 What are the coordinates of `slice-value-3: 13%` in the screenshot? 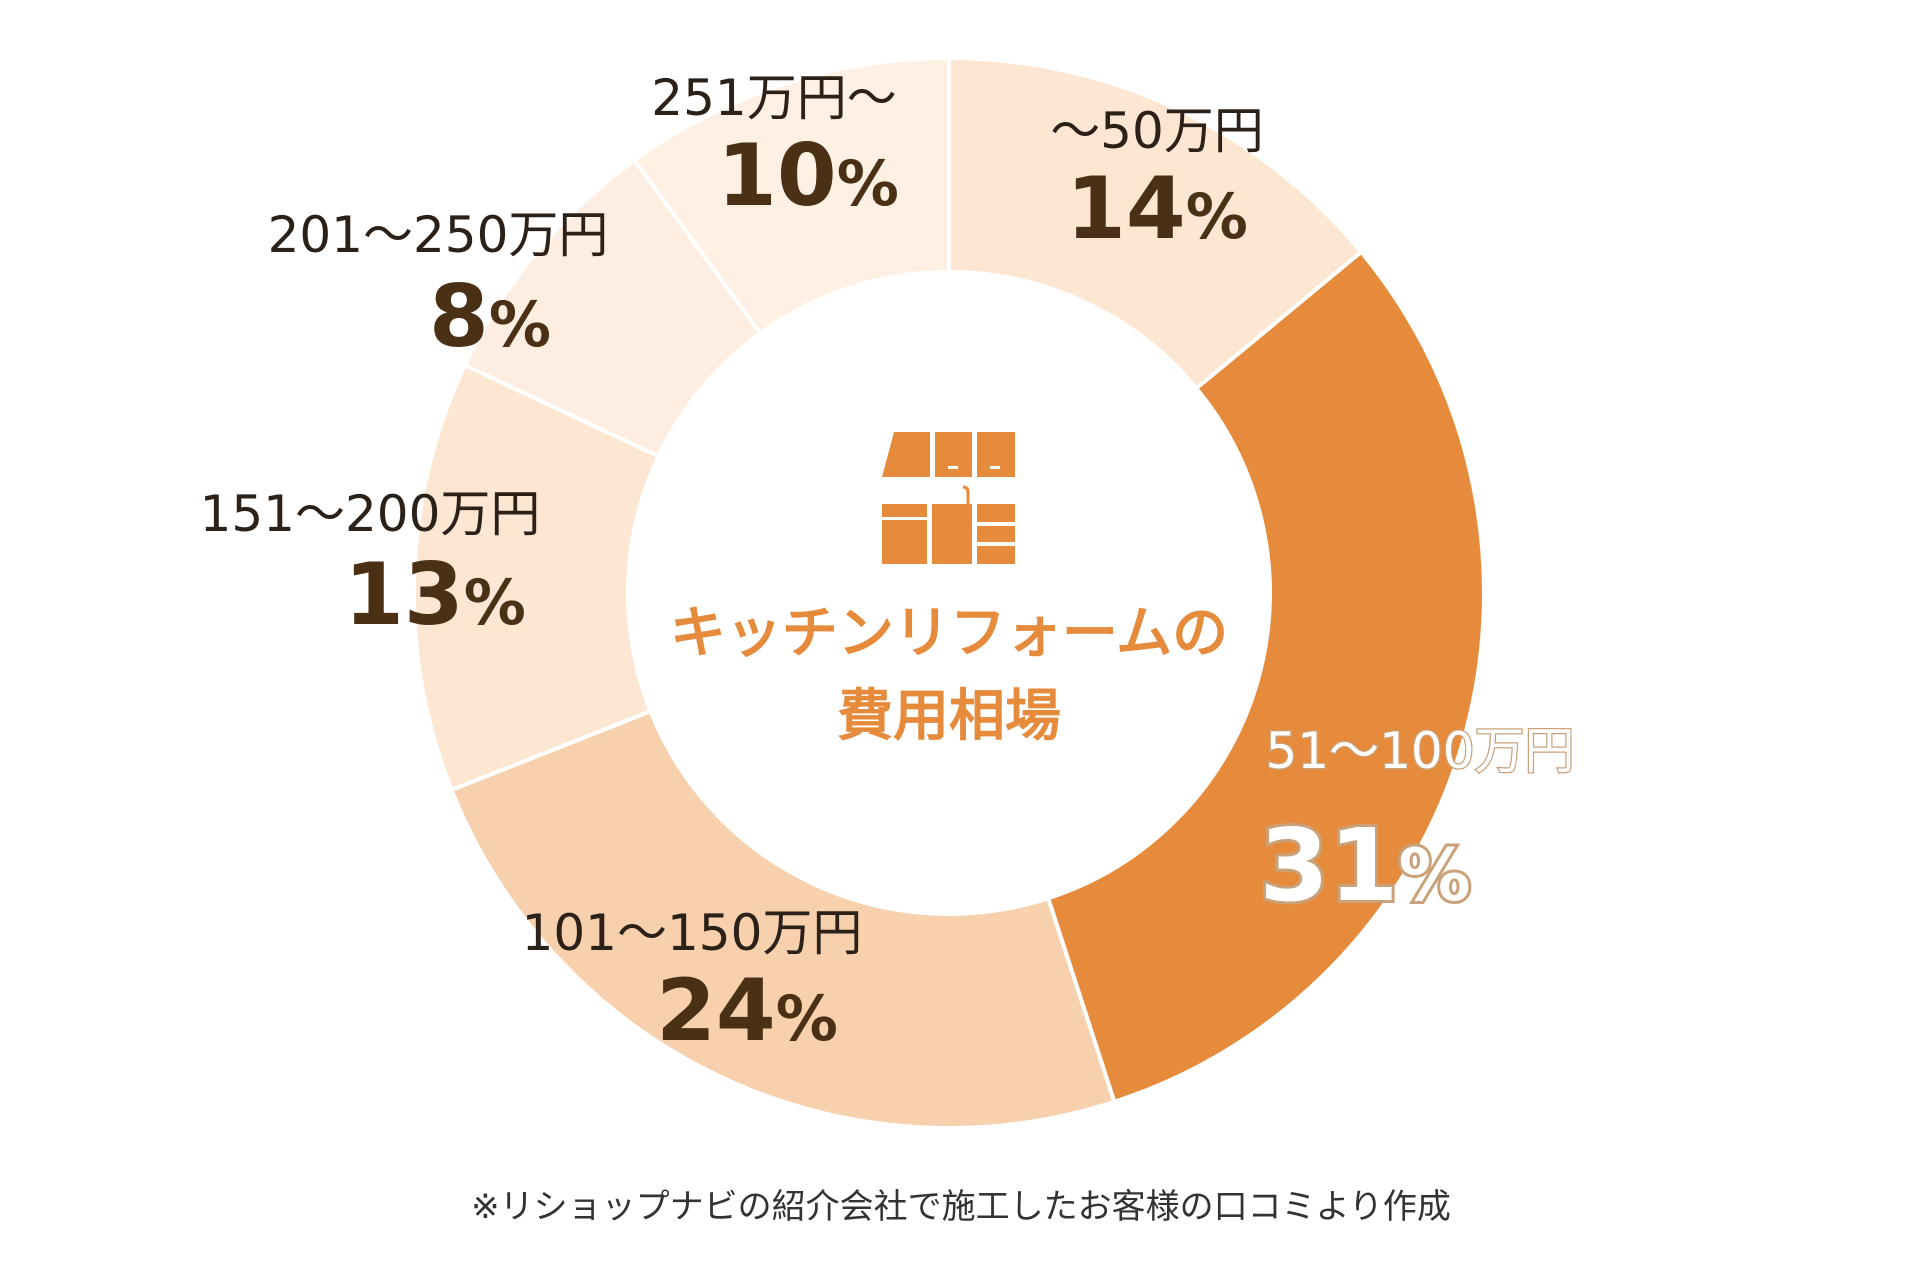 It's located at (435, 595).